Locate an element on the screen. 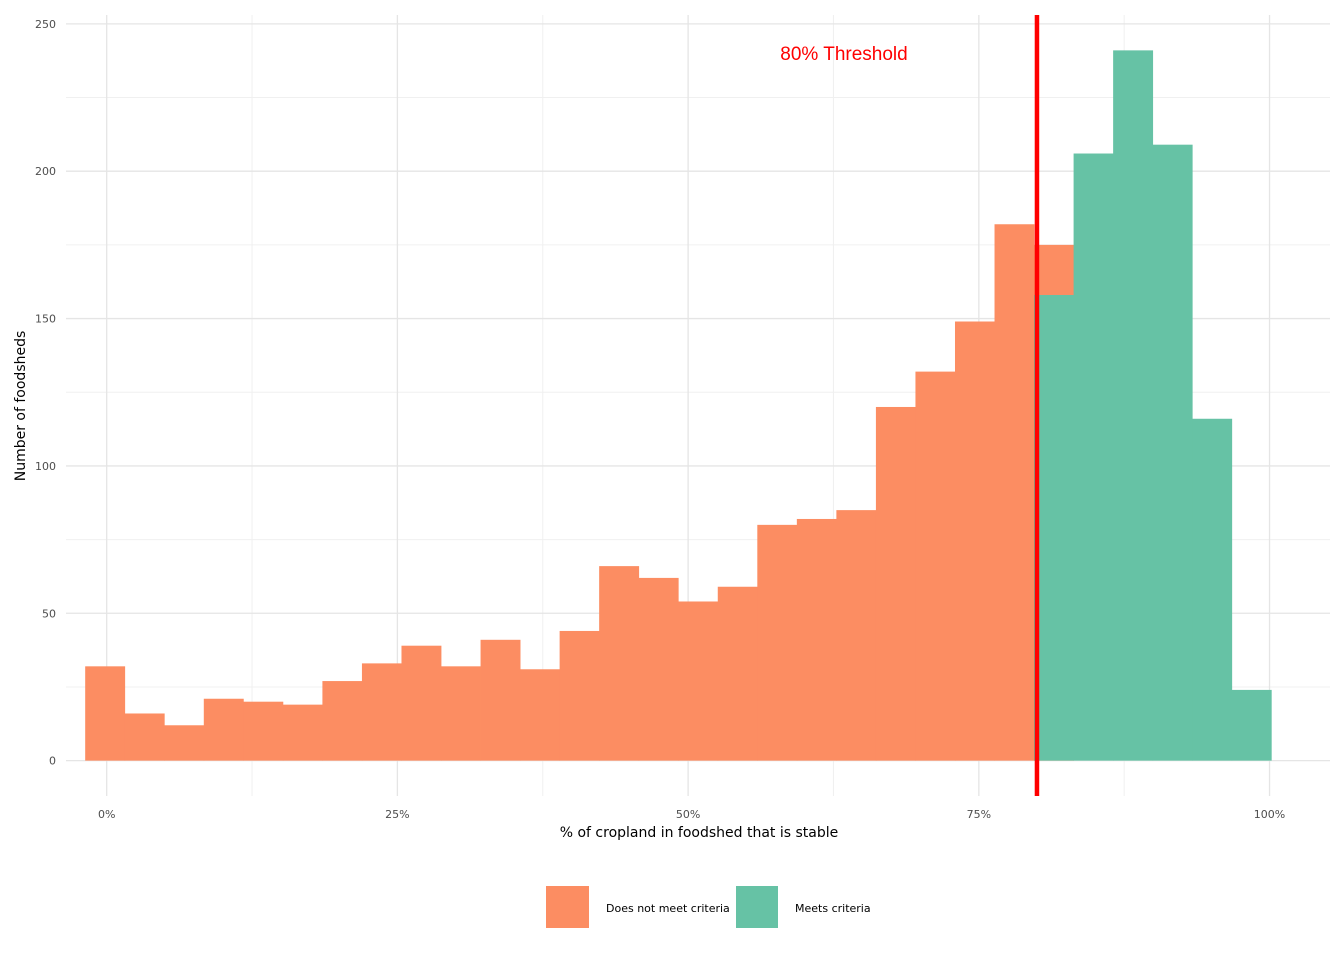 The image size is (1344, 960). legend-swatch-not-meet is located at coordinates (567, 907).